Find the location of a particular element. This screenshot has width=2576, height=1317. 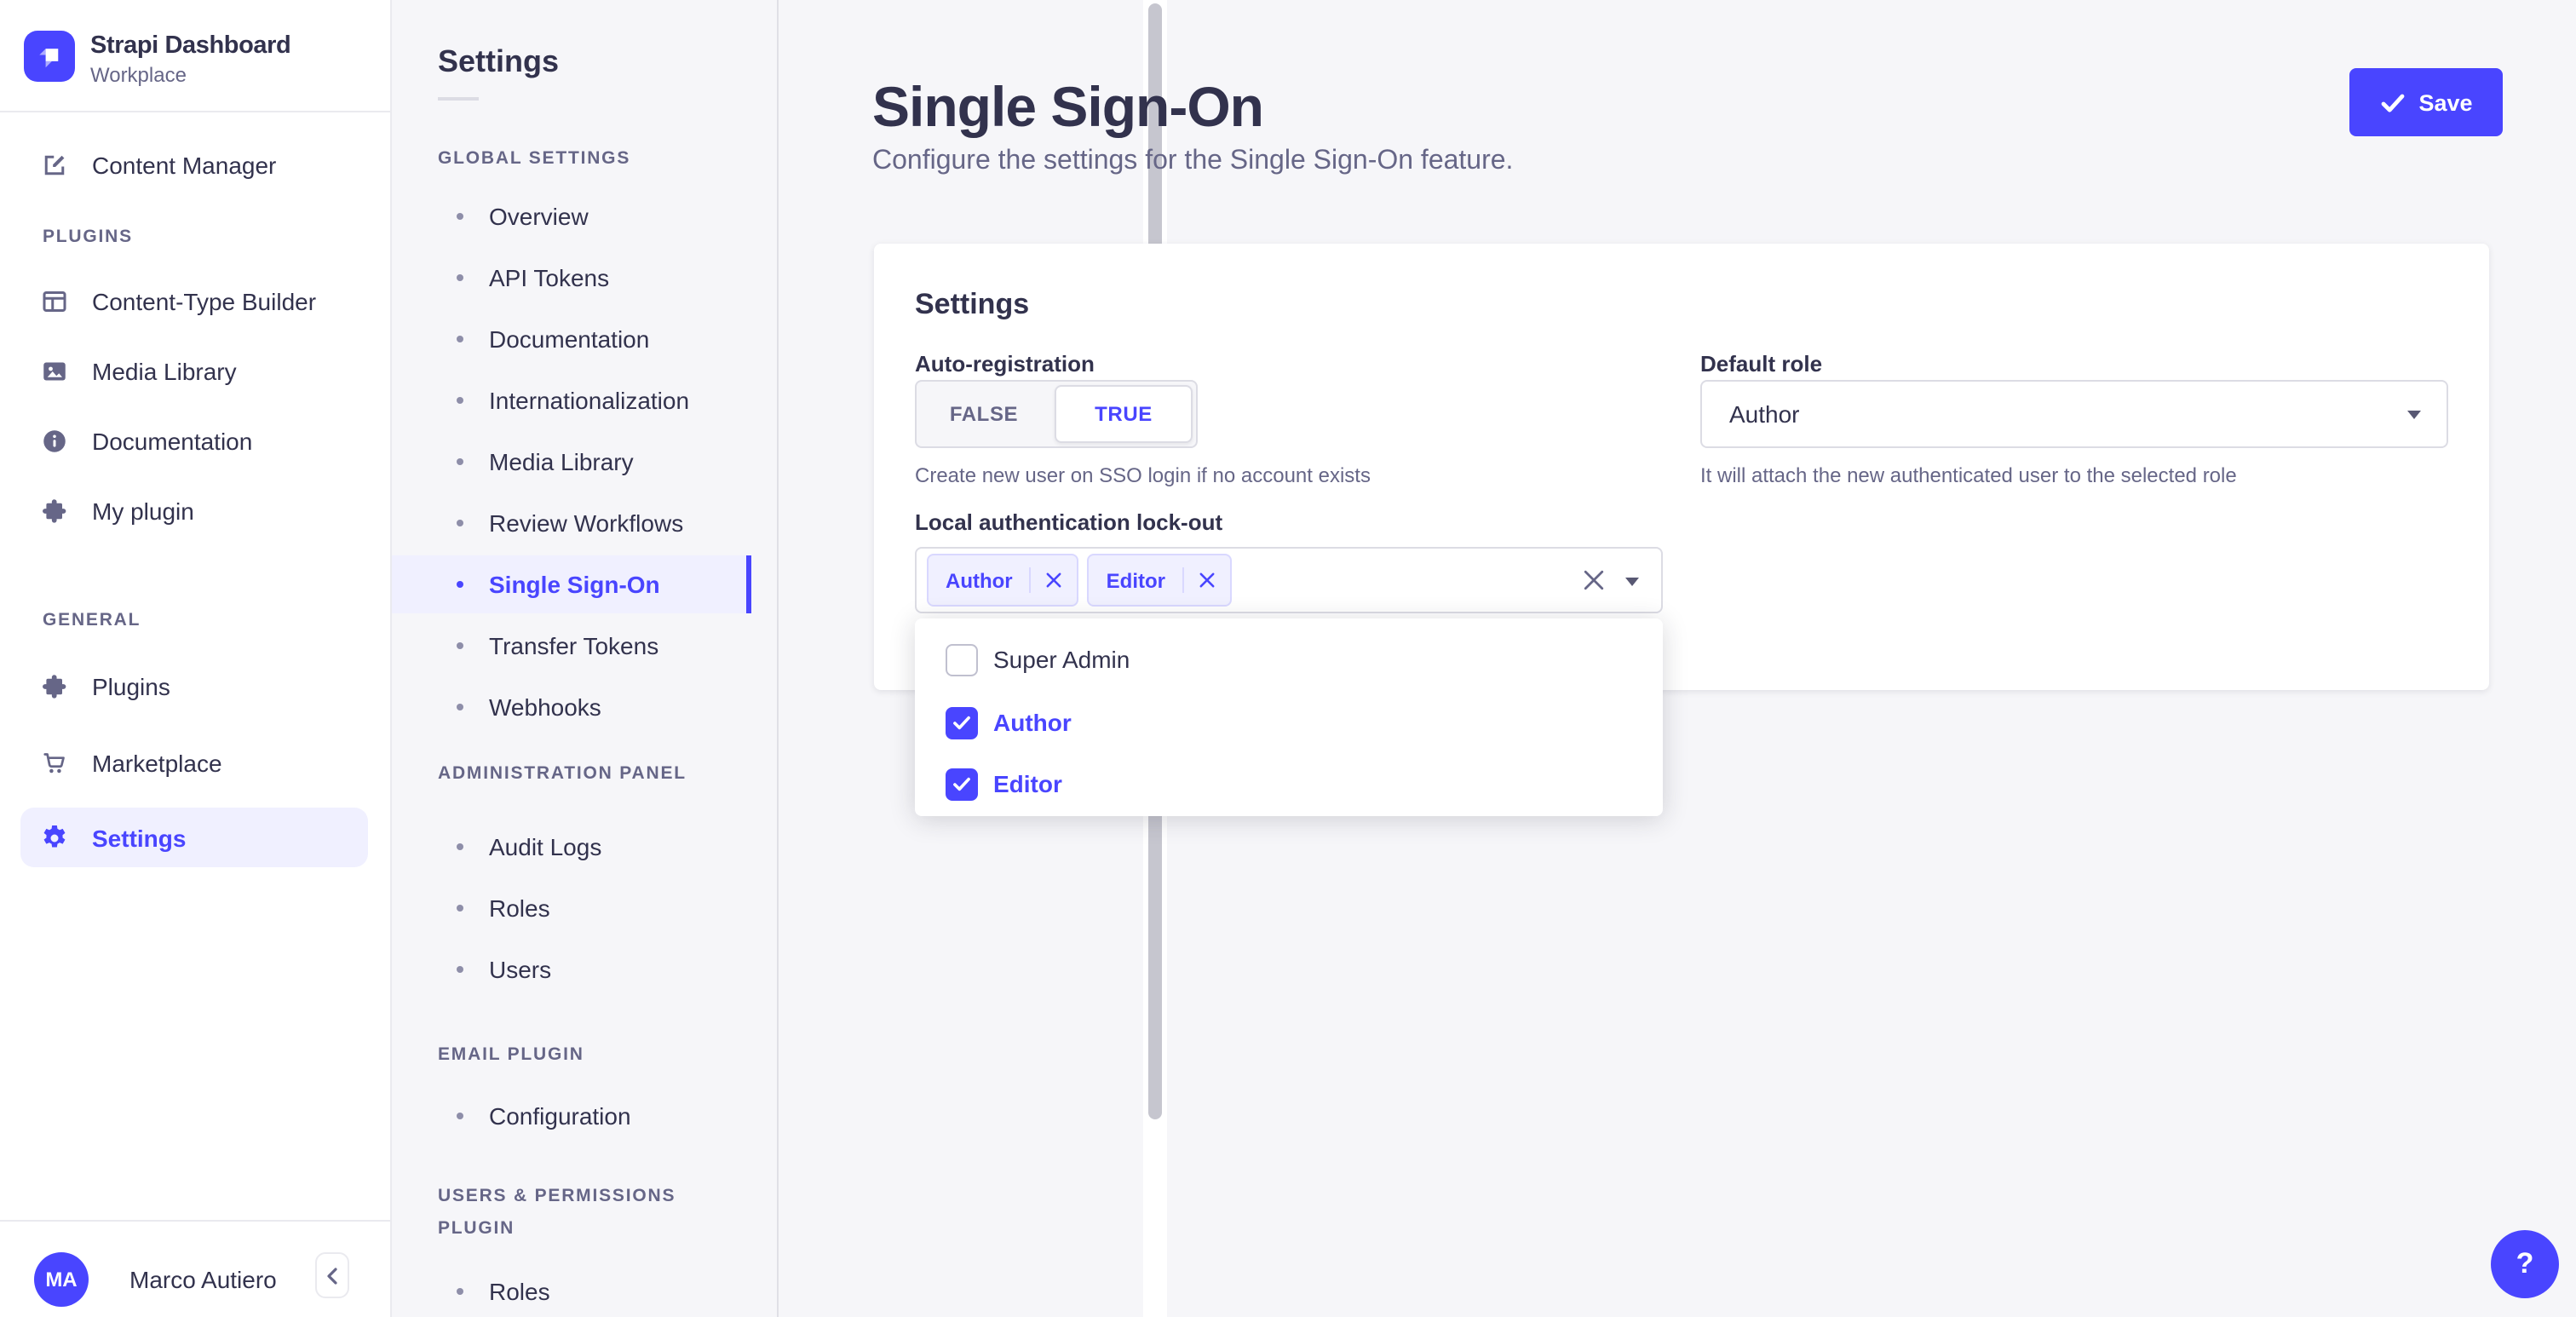

auto-registration-toggle: FALSE TRUE is located at coordinates (1057, 414).